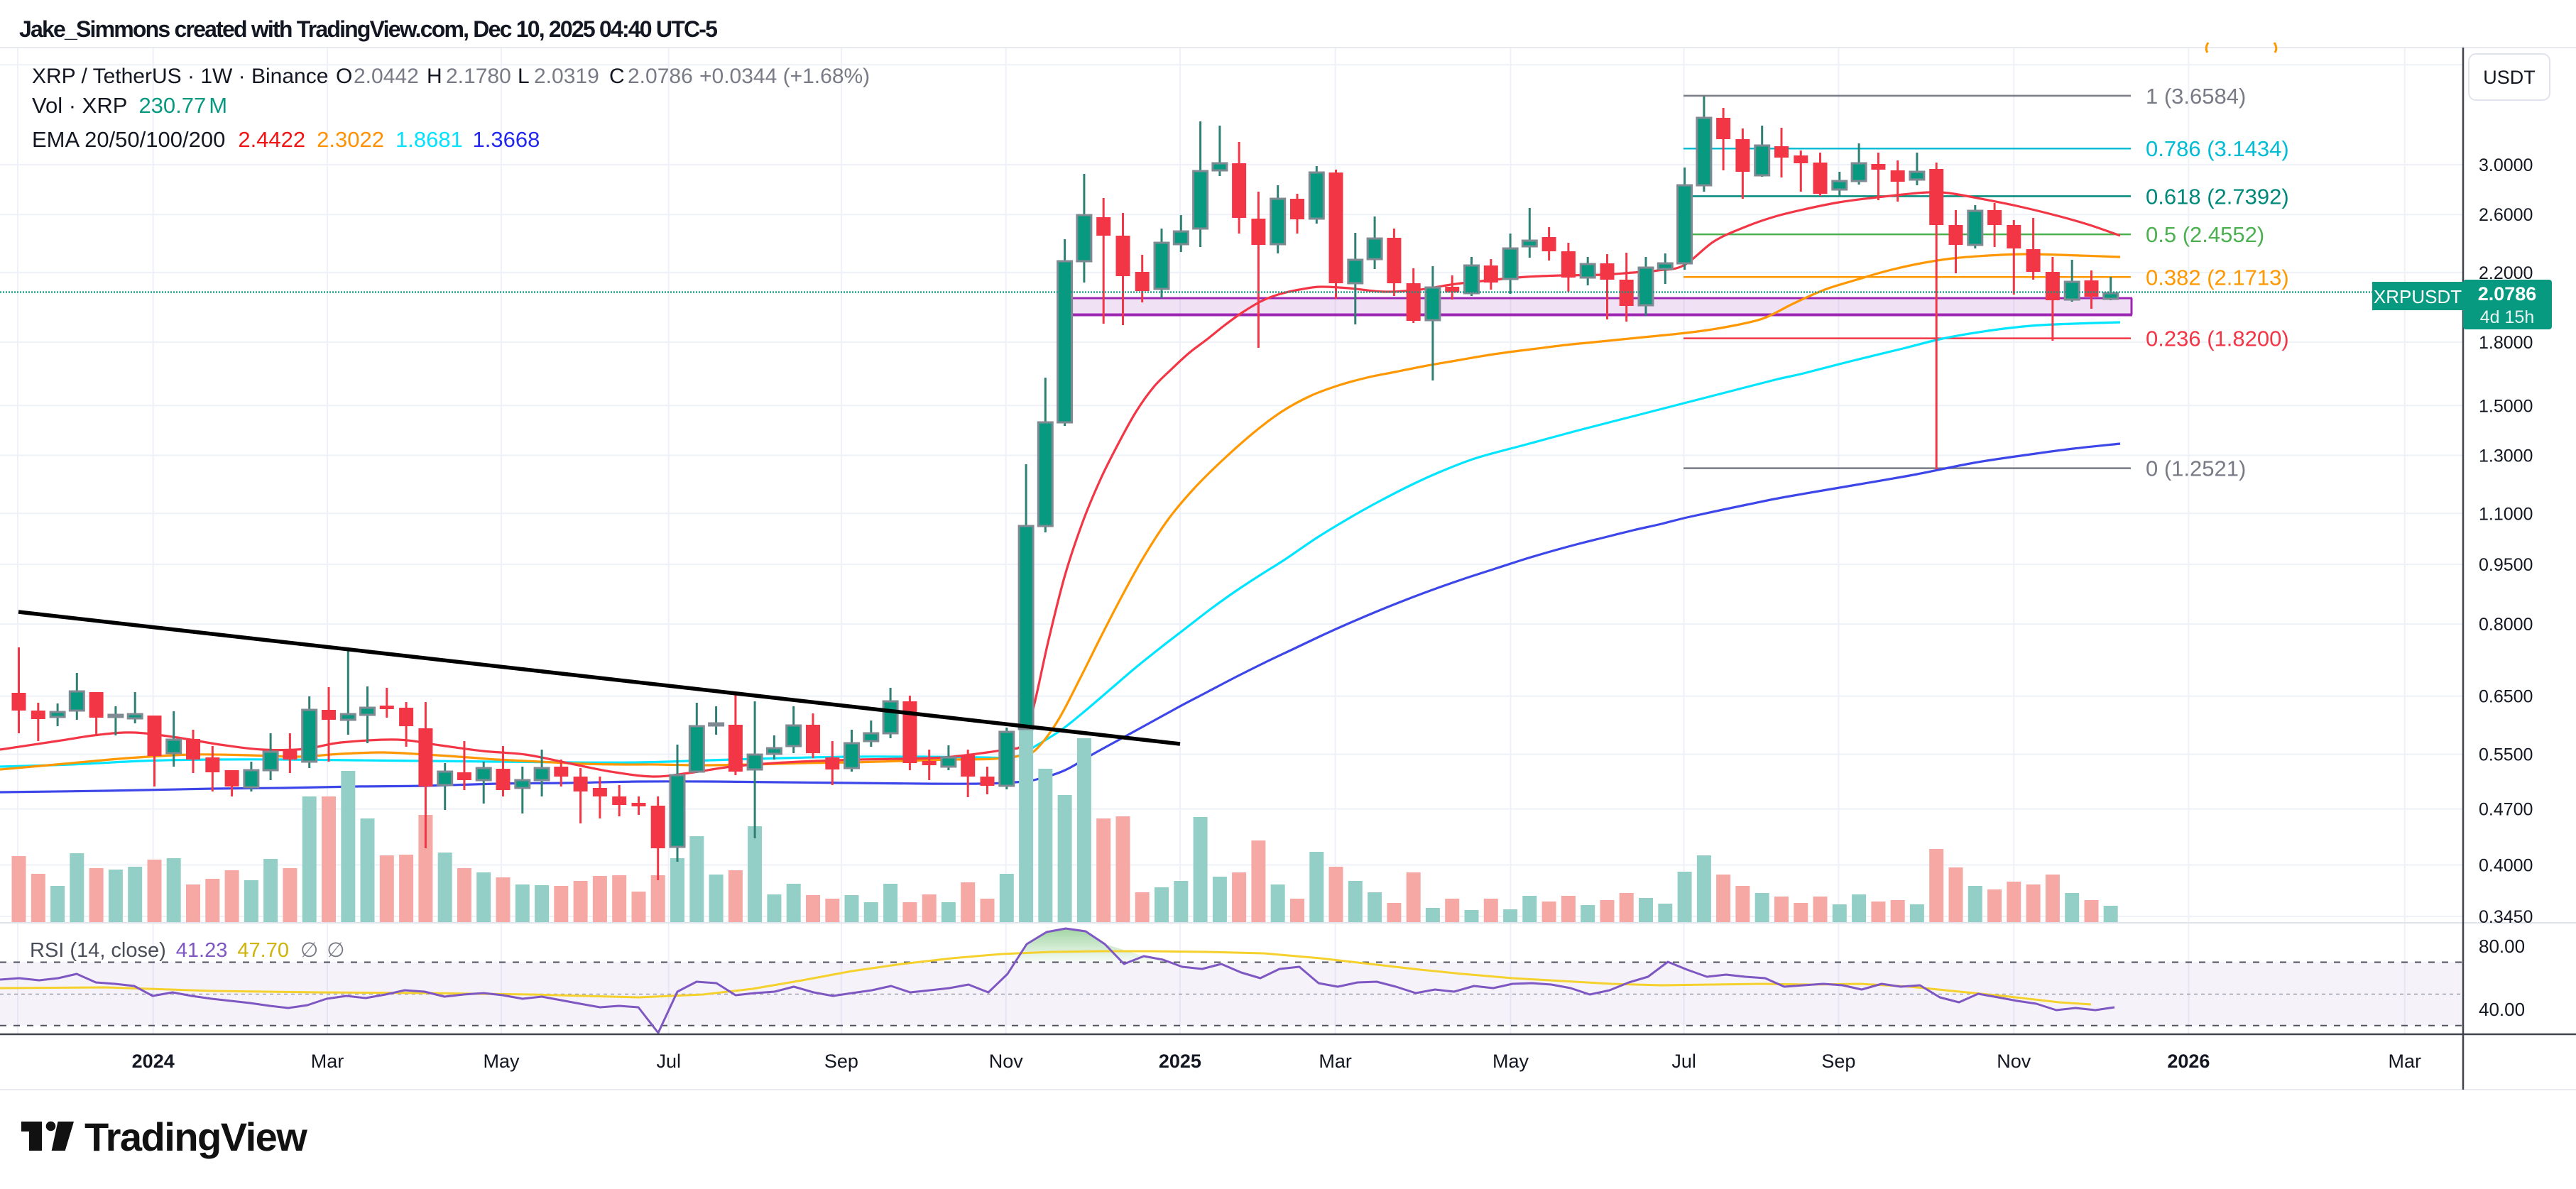 Image resolution: width=2576 pixels, height=1189 pixels. I want to click on svg-text: 4d 15h, so click(2507, 317).